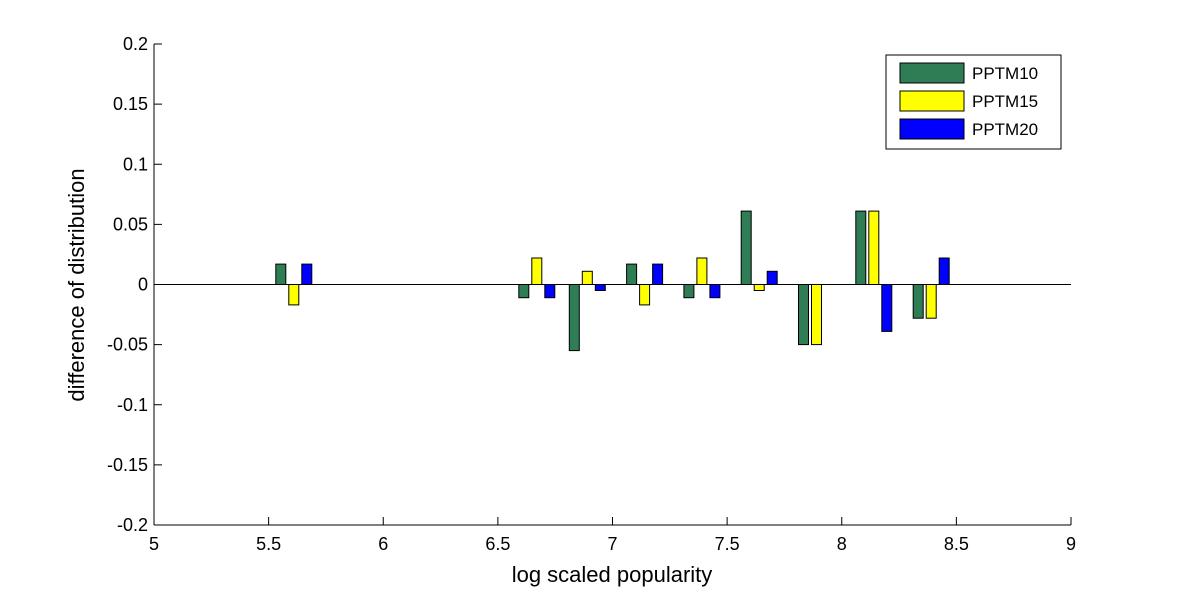 This screenshot has height=591, width=1183. What do you see at coordinates (612, 544) in the screenshot?
I see `x-tick-label: 7` at bounding box center [612, 544].